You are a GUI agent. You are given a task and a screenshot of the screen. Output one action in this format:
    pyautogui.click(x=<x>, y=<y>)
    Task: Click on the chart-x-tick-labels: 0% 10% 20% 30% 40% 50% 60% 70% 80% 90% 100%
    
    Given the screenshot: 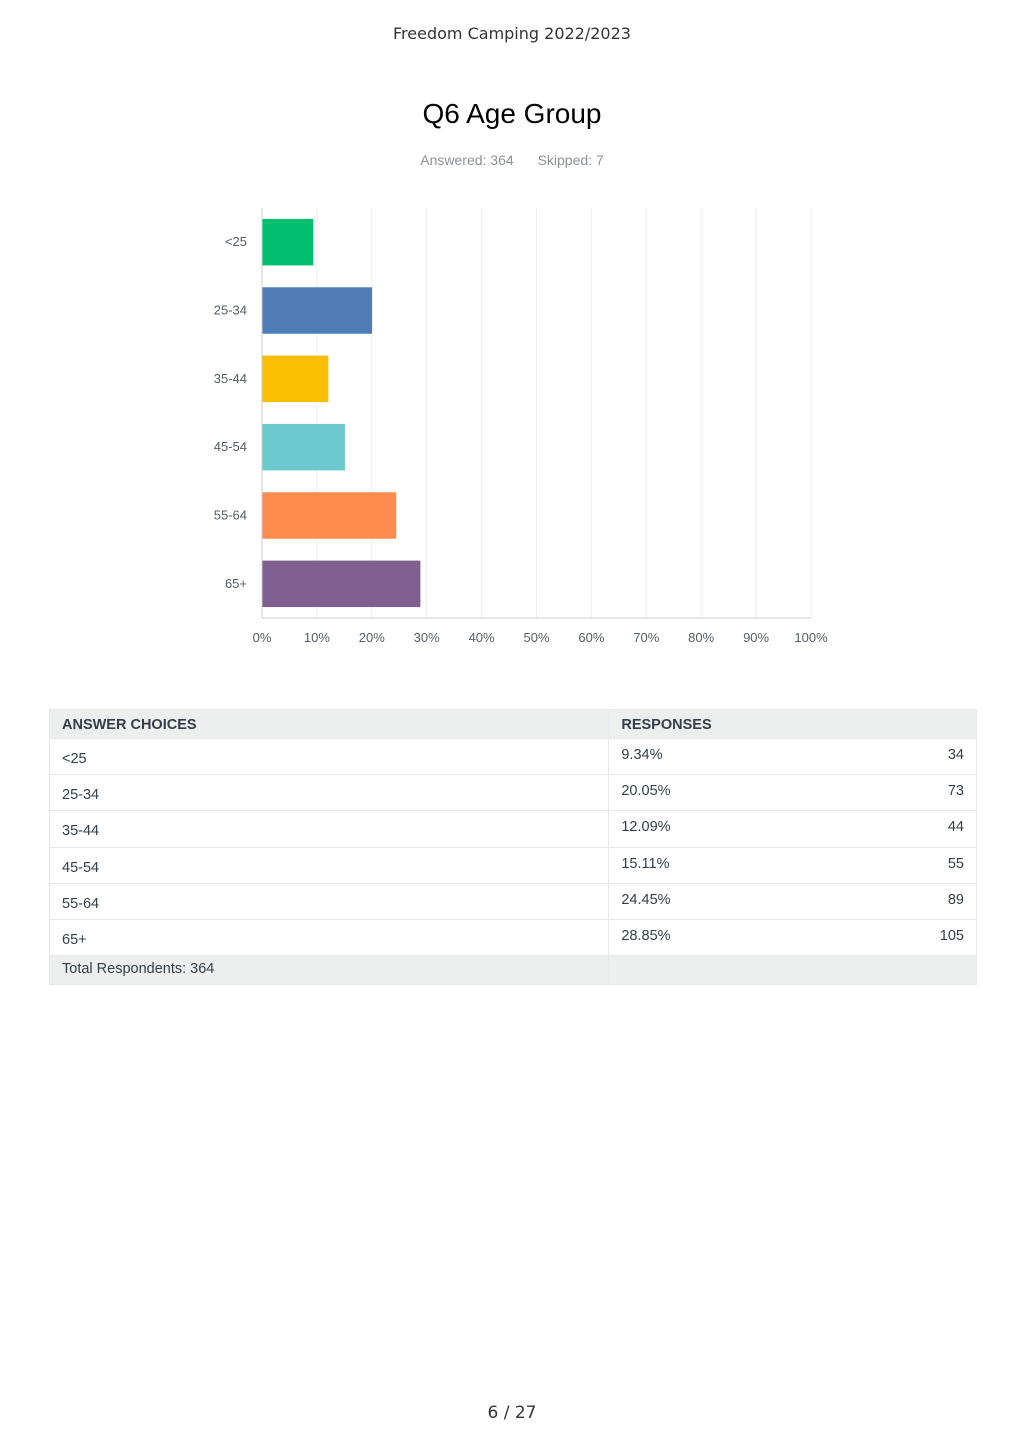 What is the action you would take?
    pyautogui.click(x=540, y=637)
    